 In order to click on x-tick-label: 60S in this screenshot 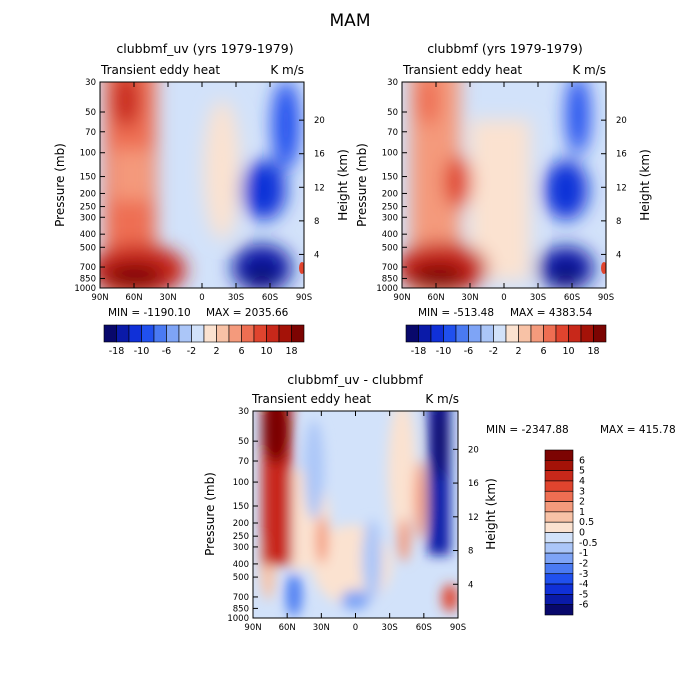, I will do `click(270, 298)`.